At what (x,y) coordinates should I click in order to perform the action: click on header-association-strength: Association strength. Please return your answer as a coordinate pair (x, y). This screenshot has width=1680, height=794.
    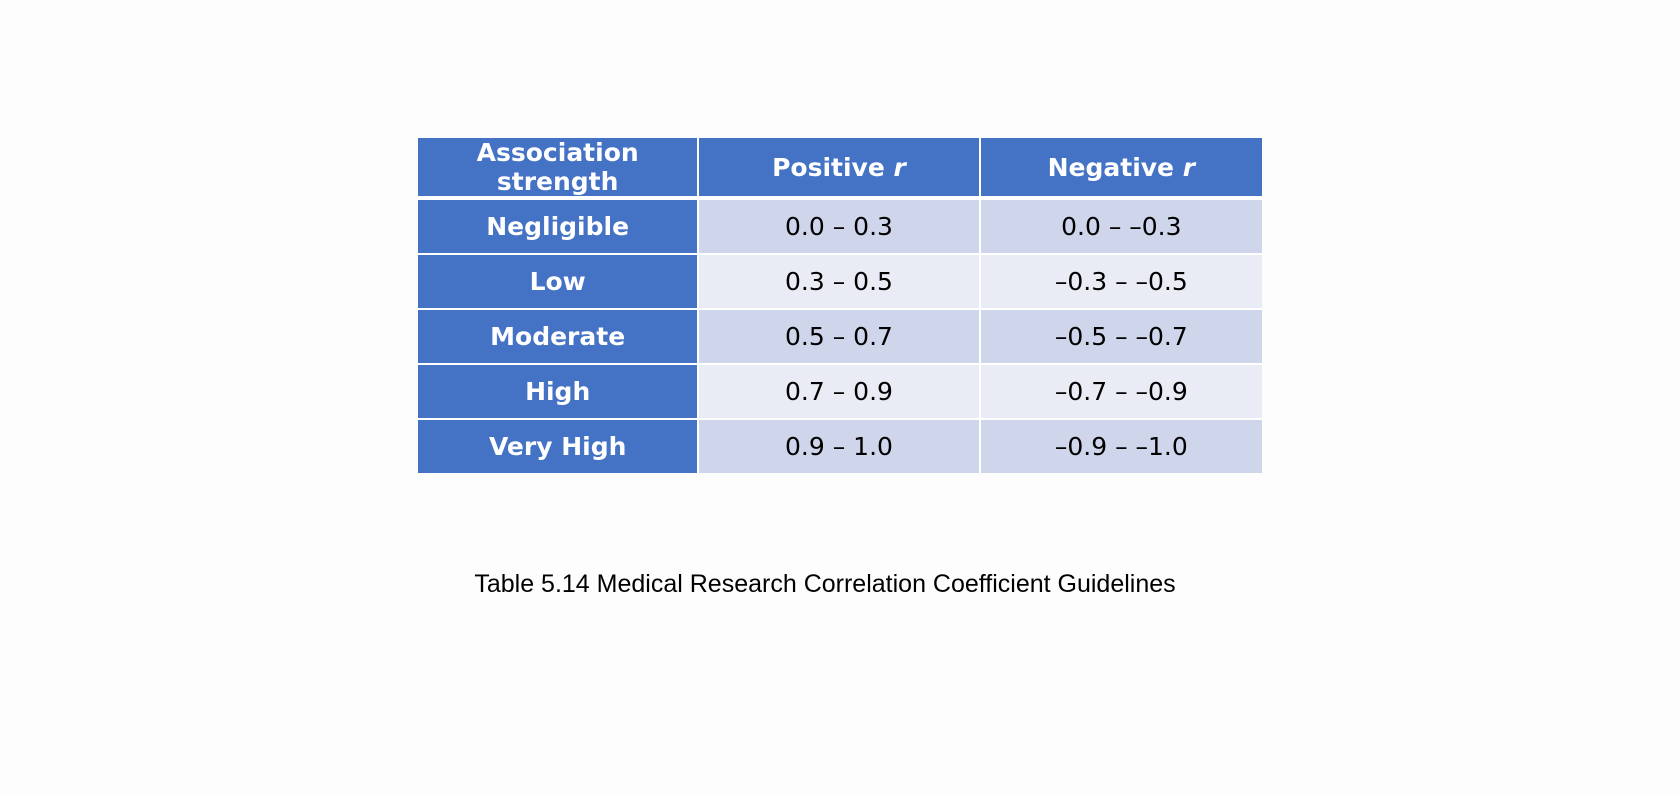
    Looking at the image, I should click on (559, 169).